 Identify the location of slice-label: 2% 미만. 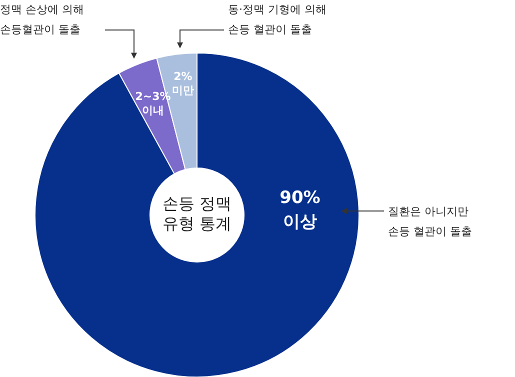
(183, 83).